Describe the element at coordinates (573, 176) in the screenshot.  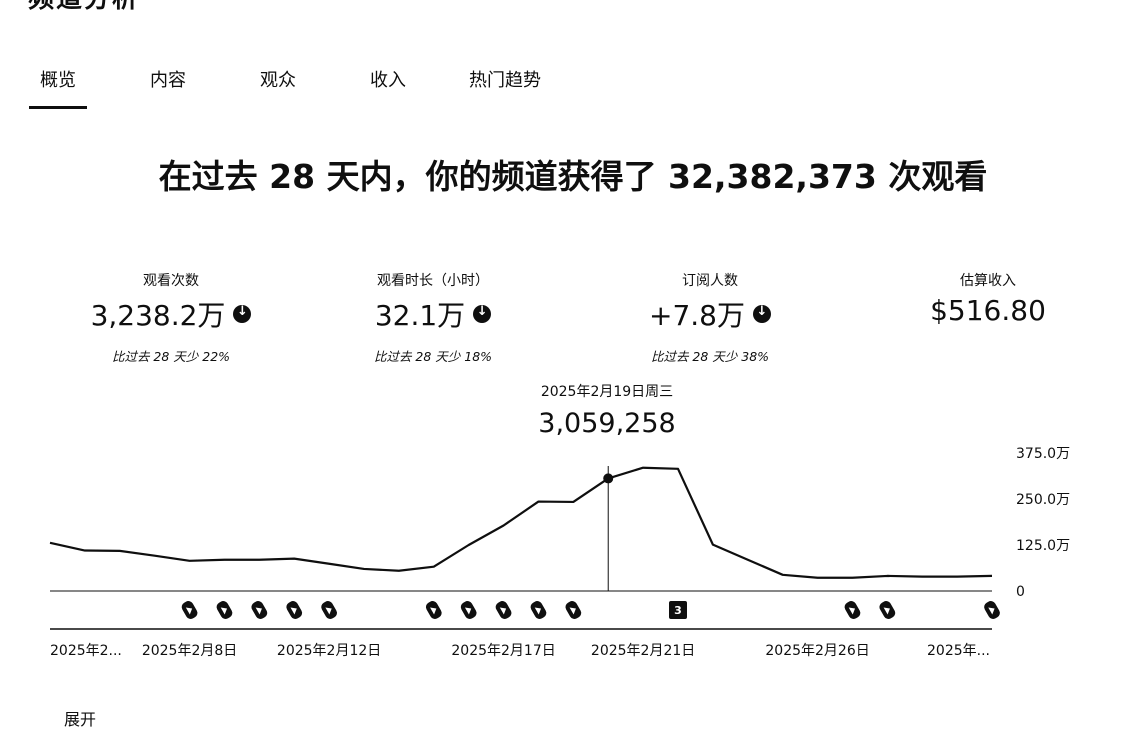
I see `summary-headline: 在过去 28 天内，你的频道获得了 32,382,373 次观看` at that location.